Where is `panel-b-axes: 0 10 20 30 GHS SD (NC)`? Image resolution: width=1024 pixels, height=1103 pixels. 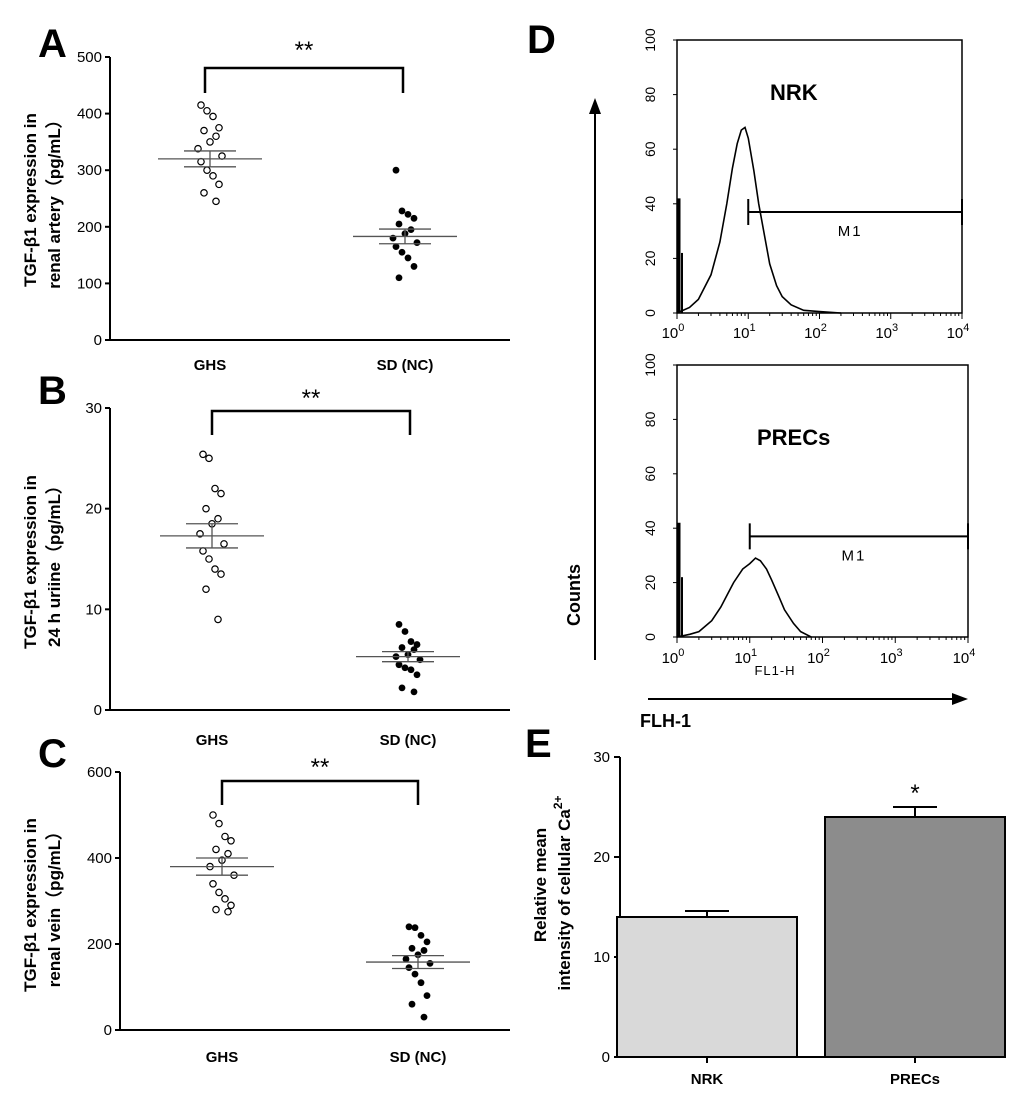 panel-b-axes: 0 10 20 30 GHS SD (NC) is located at coordinates (297, 574).